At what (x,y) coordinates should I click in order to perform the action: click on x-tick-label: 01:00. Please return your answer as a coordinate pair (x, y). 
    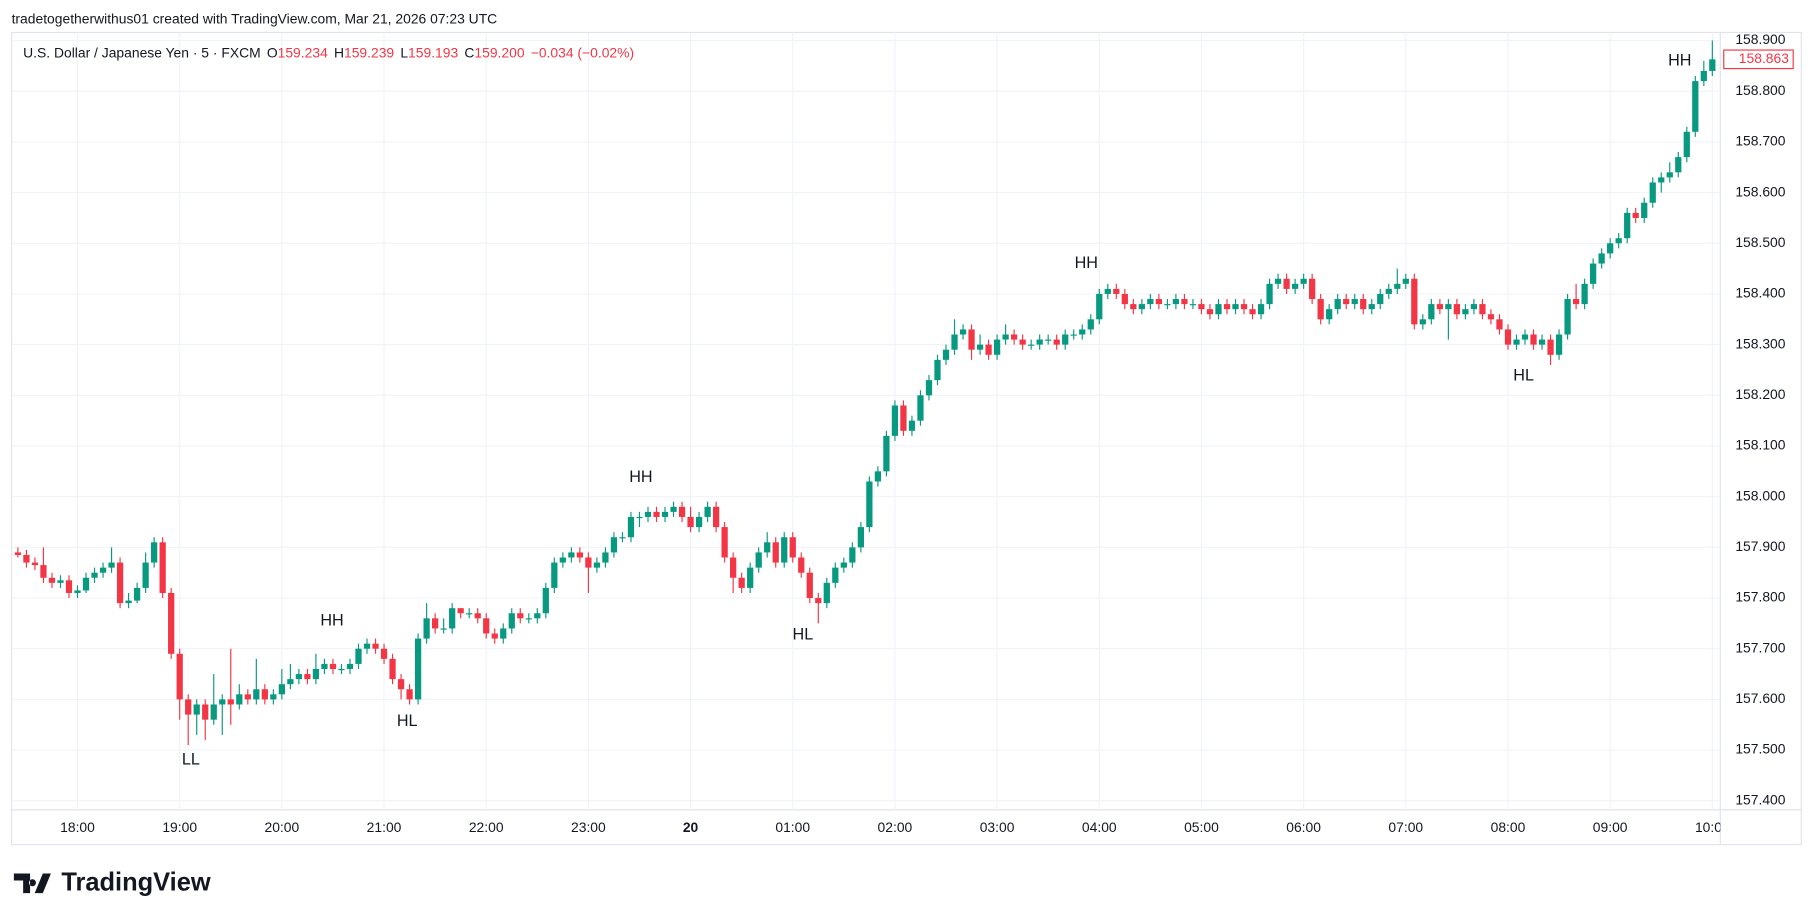
    Looking at the image, I should click on (792, 827).